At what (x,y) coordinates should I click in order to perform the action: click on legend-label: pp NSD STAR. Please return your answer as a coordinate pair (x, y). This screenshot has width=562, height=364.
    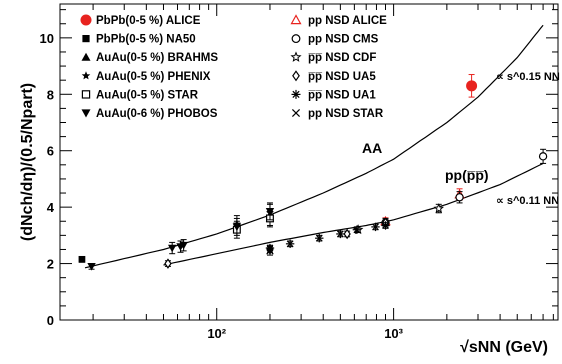
    Looking at the image, I should click on (346, 114).